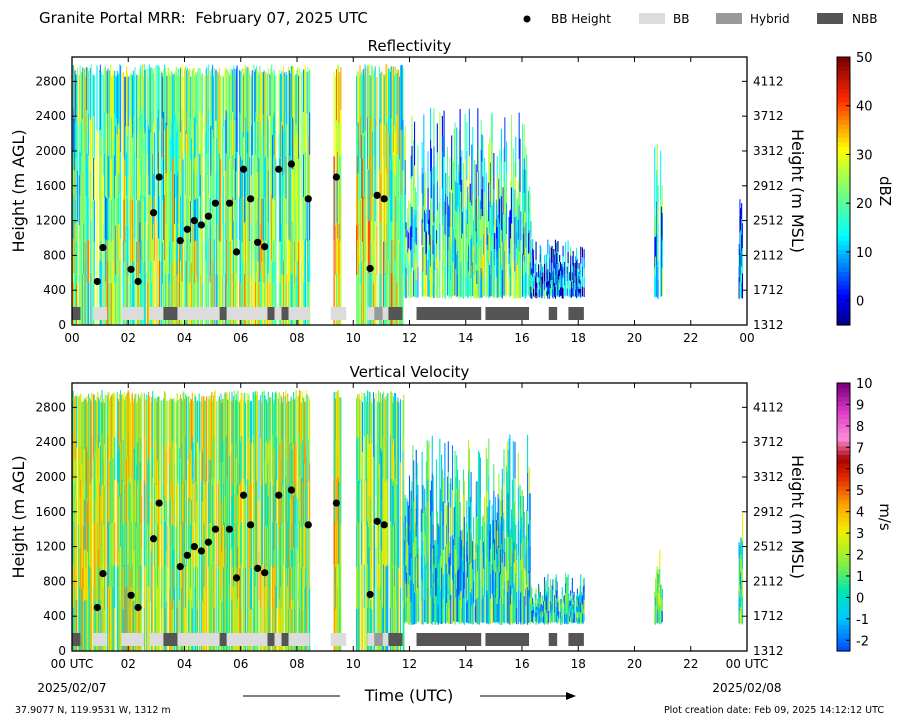  I want to click on bb-class-bb, so click(371, 313).